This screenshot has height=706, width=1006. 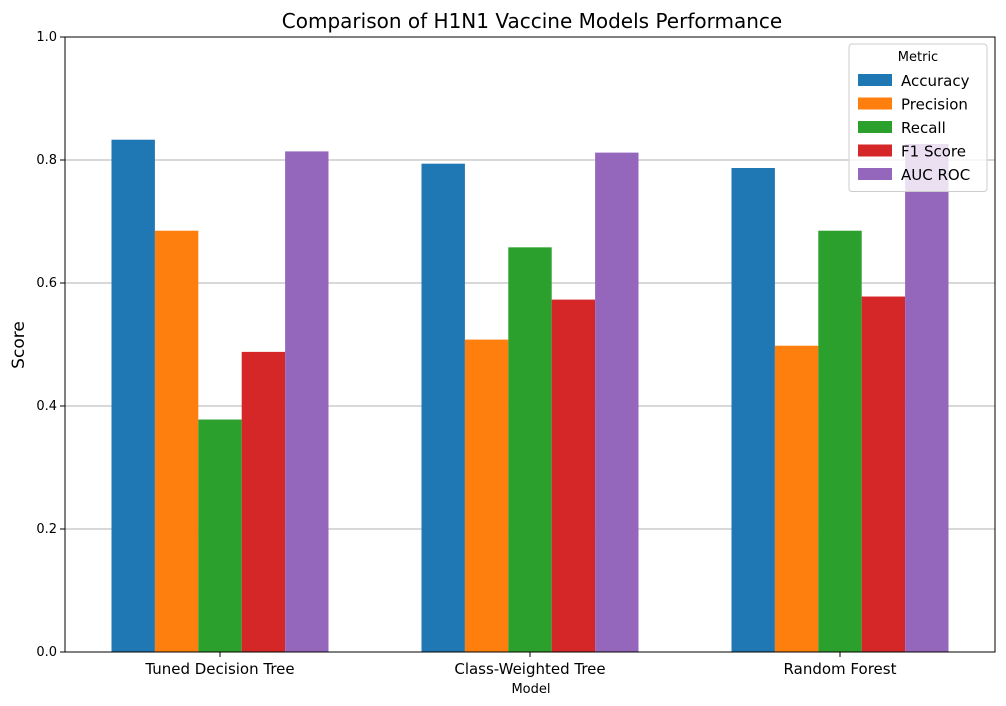 I want to click on y-tick-label: 0.4, so click(x=46, y=406).